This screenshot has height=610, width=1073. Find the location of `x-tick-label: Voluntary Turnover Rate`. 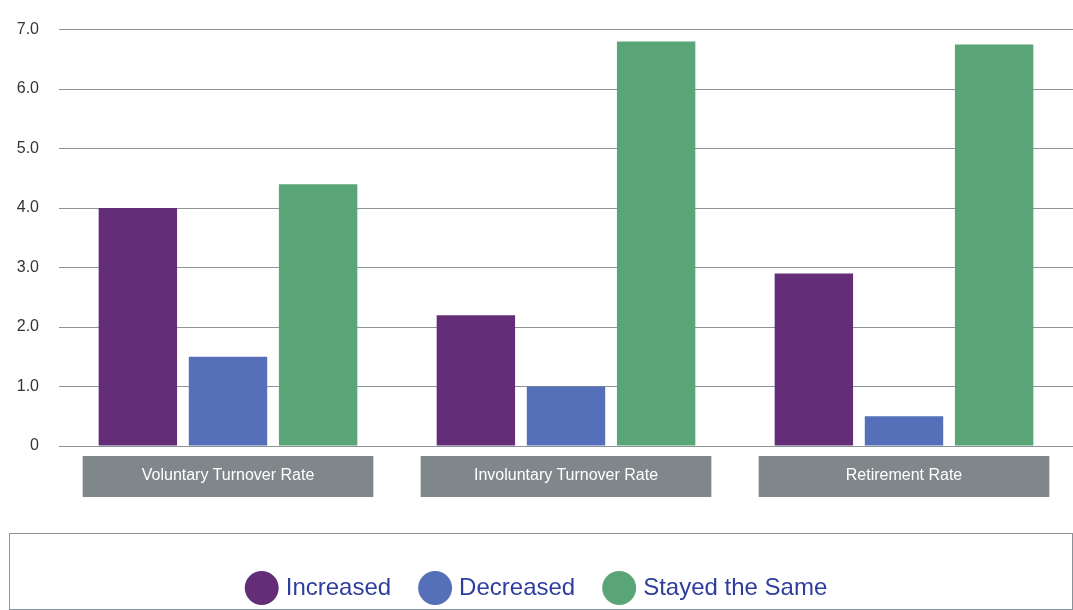

x-tick-label: Voluntary Turnover Rate is located at coordinates (228, 475).